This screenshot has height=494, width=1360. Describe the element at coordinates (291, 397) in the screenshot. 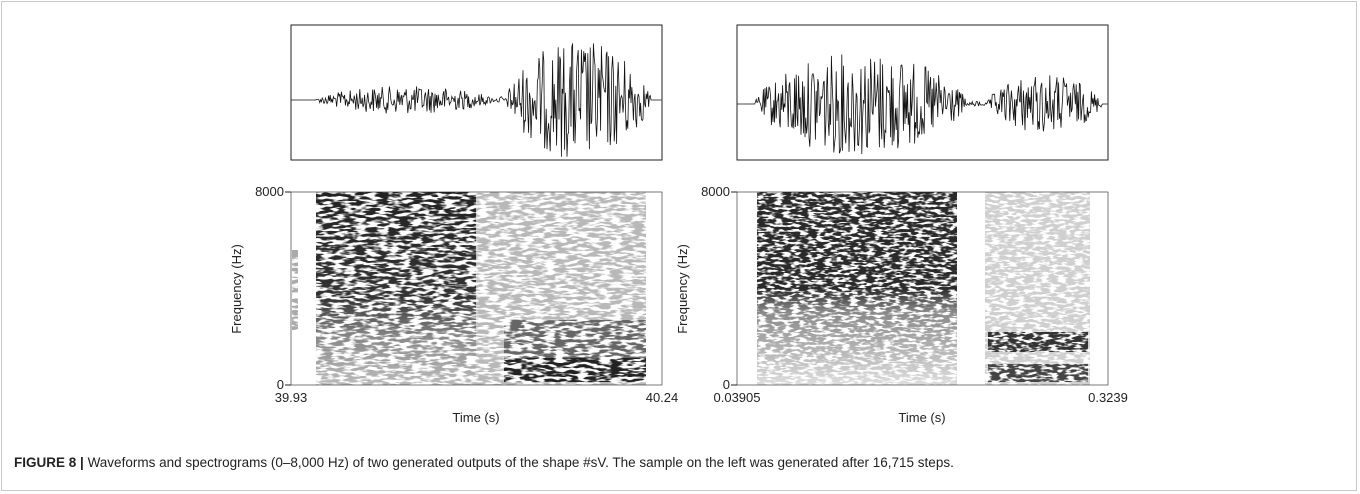

I see `x-tick-label: 39.93` at that location.